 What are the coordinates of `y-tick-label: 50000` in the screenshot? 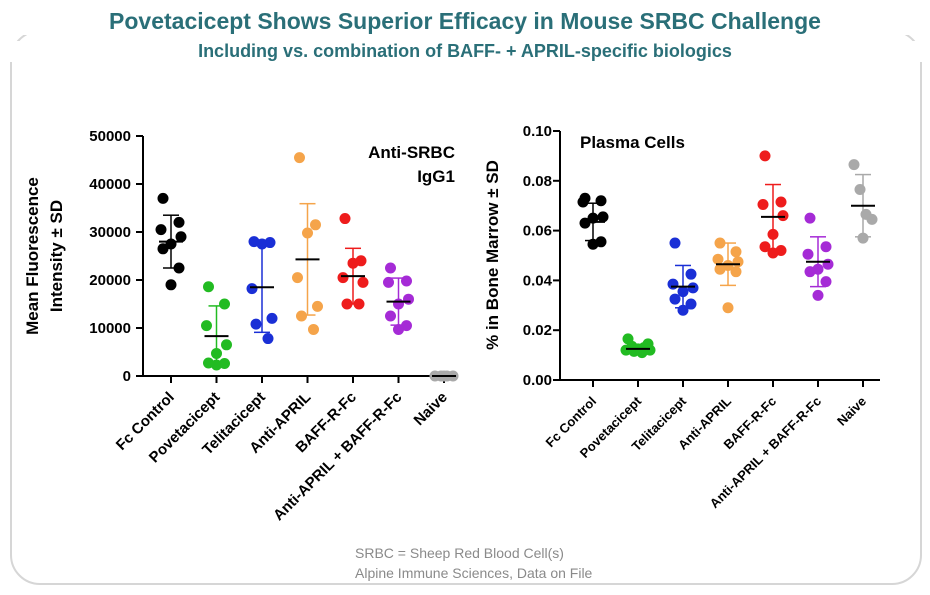 It's located at (110, 136).